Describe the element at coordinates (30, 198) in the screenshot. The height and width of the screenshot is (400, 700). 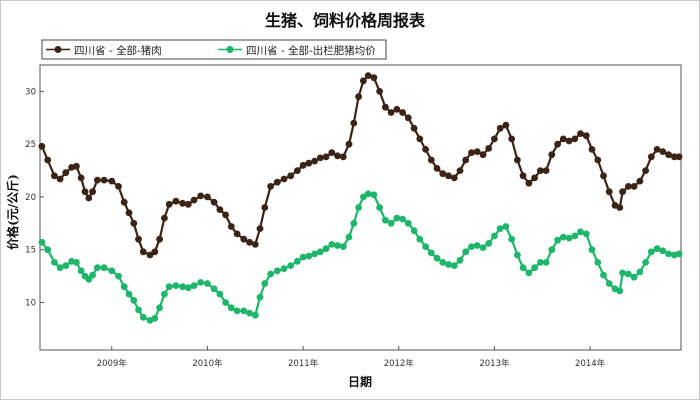
I see `y-tick-label: 20` at that location.